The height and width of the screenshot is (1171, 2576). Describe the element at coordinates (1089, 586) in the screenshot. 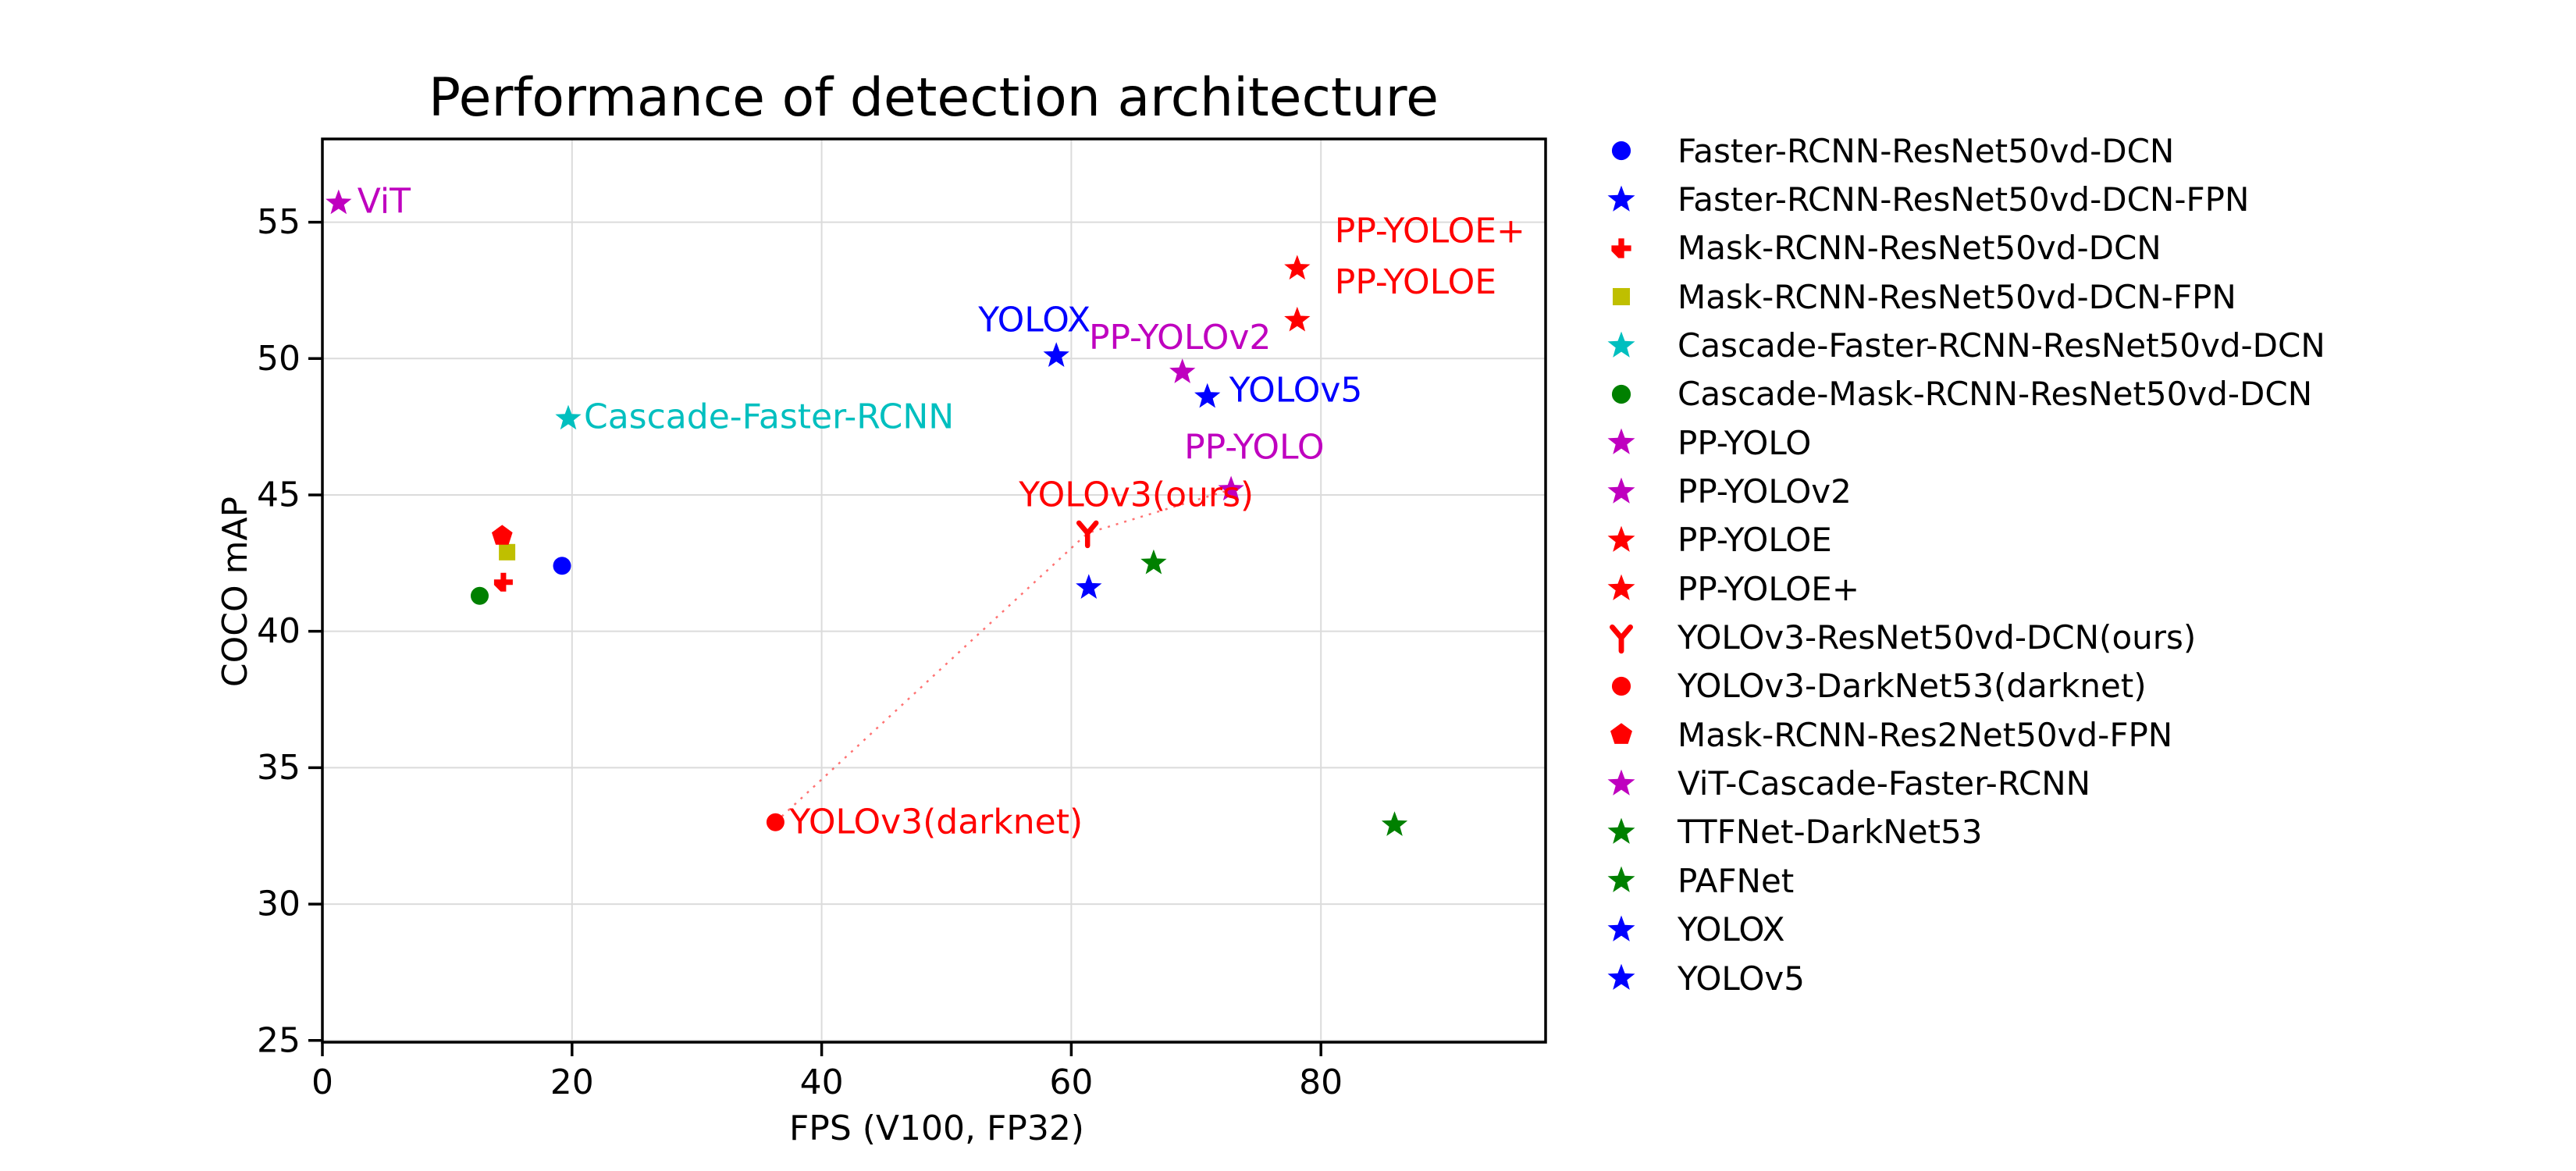

I see `data-point-Faster-RCNN-ResNet50vd-DCN-FPN` at that location.